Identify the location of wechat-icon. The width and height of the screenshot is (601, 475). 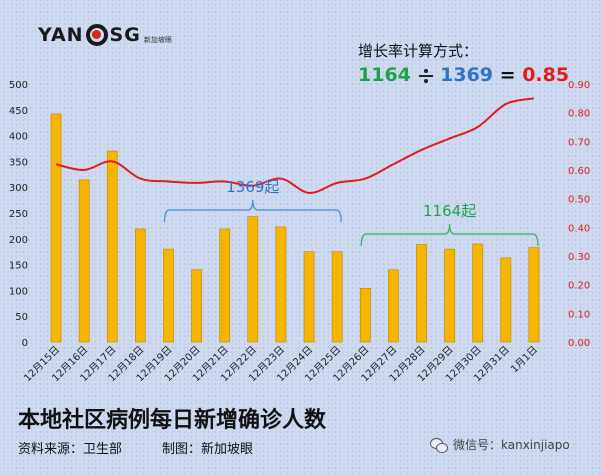
(439, 445).